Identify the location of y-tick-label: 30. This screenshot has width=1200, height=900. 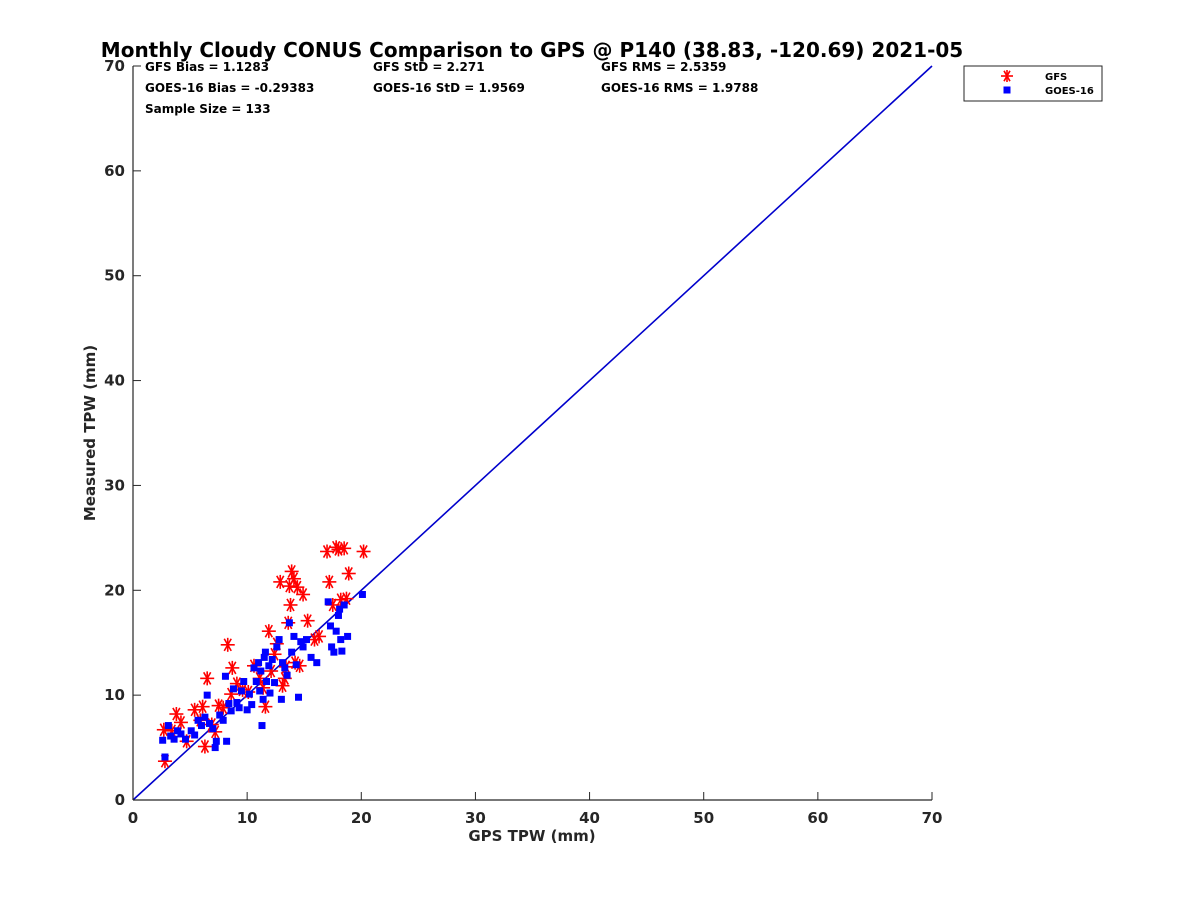
(114, 485).